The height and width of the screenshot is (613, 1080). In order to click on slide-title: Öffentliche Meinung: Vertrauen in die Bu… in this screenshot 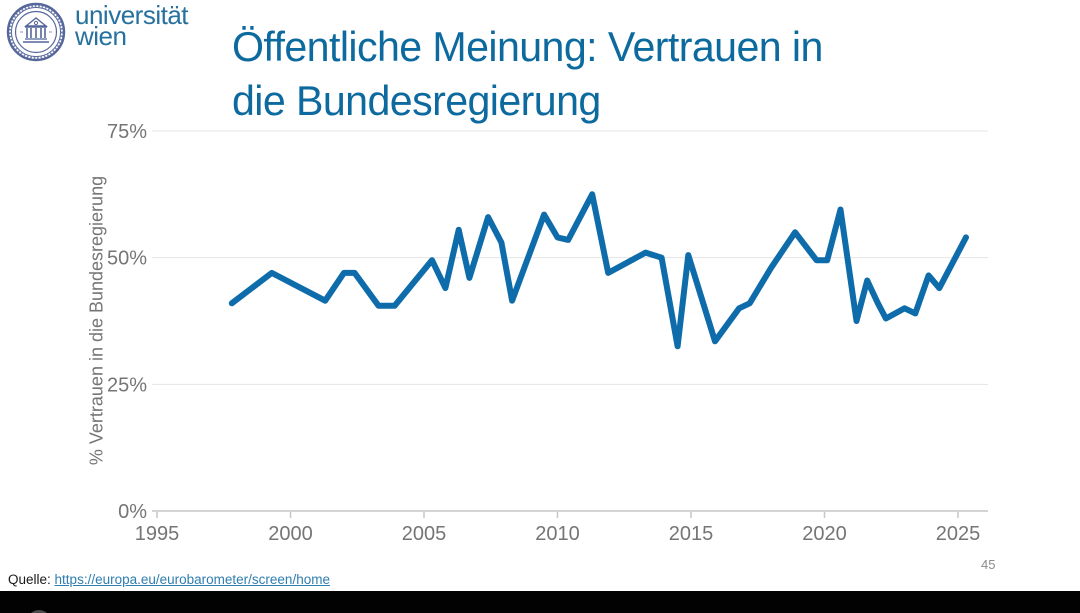, I will do `click(594, 74)`.